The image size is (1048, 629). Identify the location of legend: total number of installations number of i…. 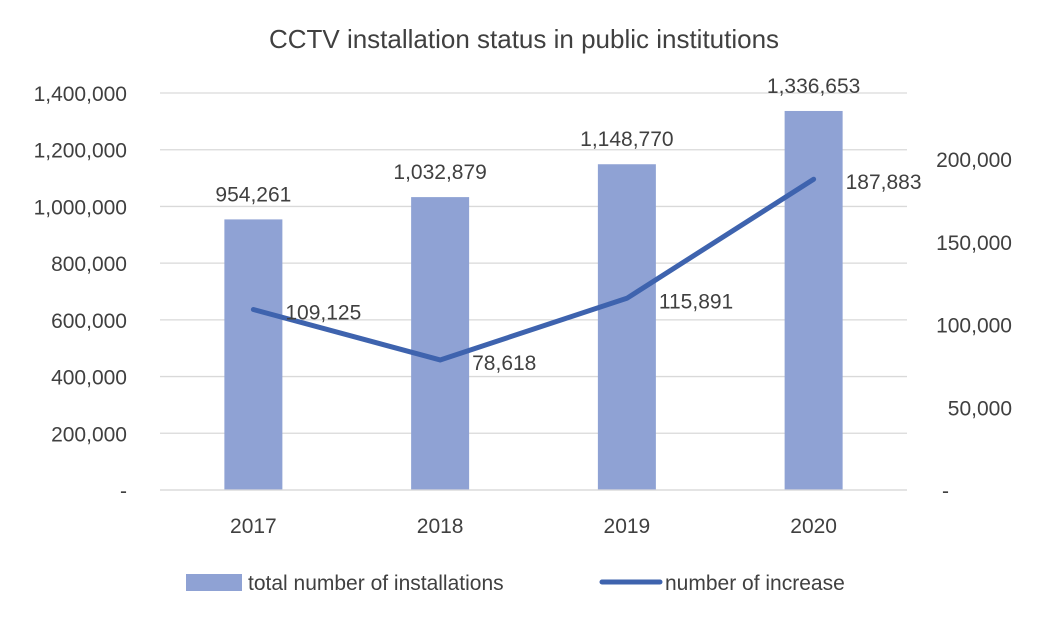
(515, 583).